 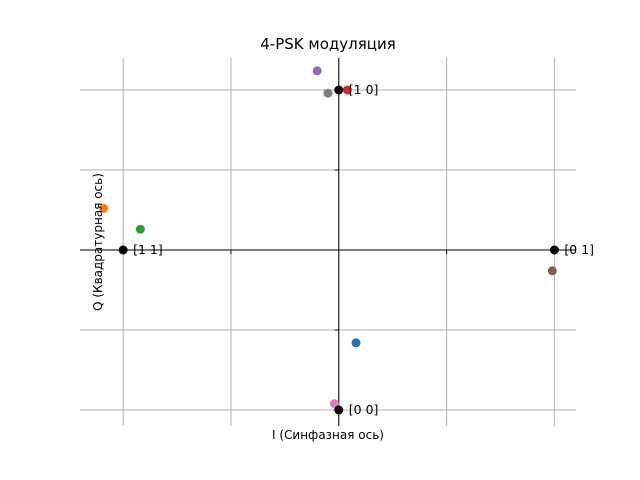 I want to click on constellation-label: [1 1], so click(x=148, y=249).